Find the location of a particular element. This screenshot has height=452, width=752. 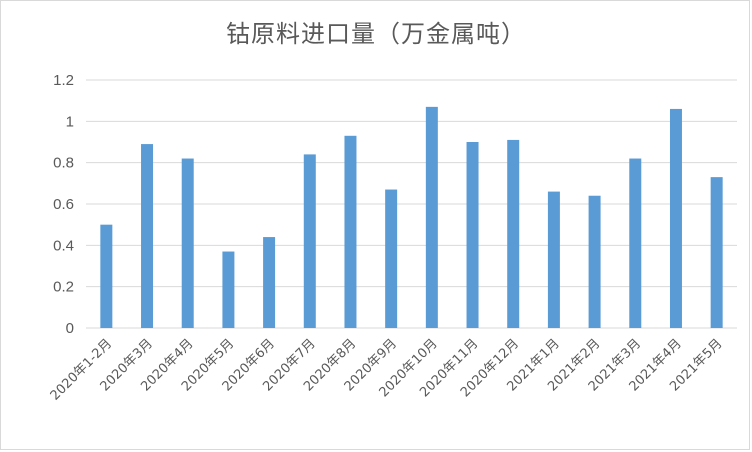

y-tick-label: 1.2 is located at coordinates (63, 80).